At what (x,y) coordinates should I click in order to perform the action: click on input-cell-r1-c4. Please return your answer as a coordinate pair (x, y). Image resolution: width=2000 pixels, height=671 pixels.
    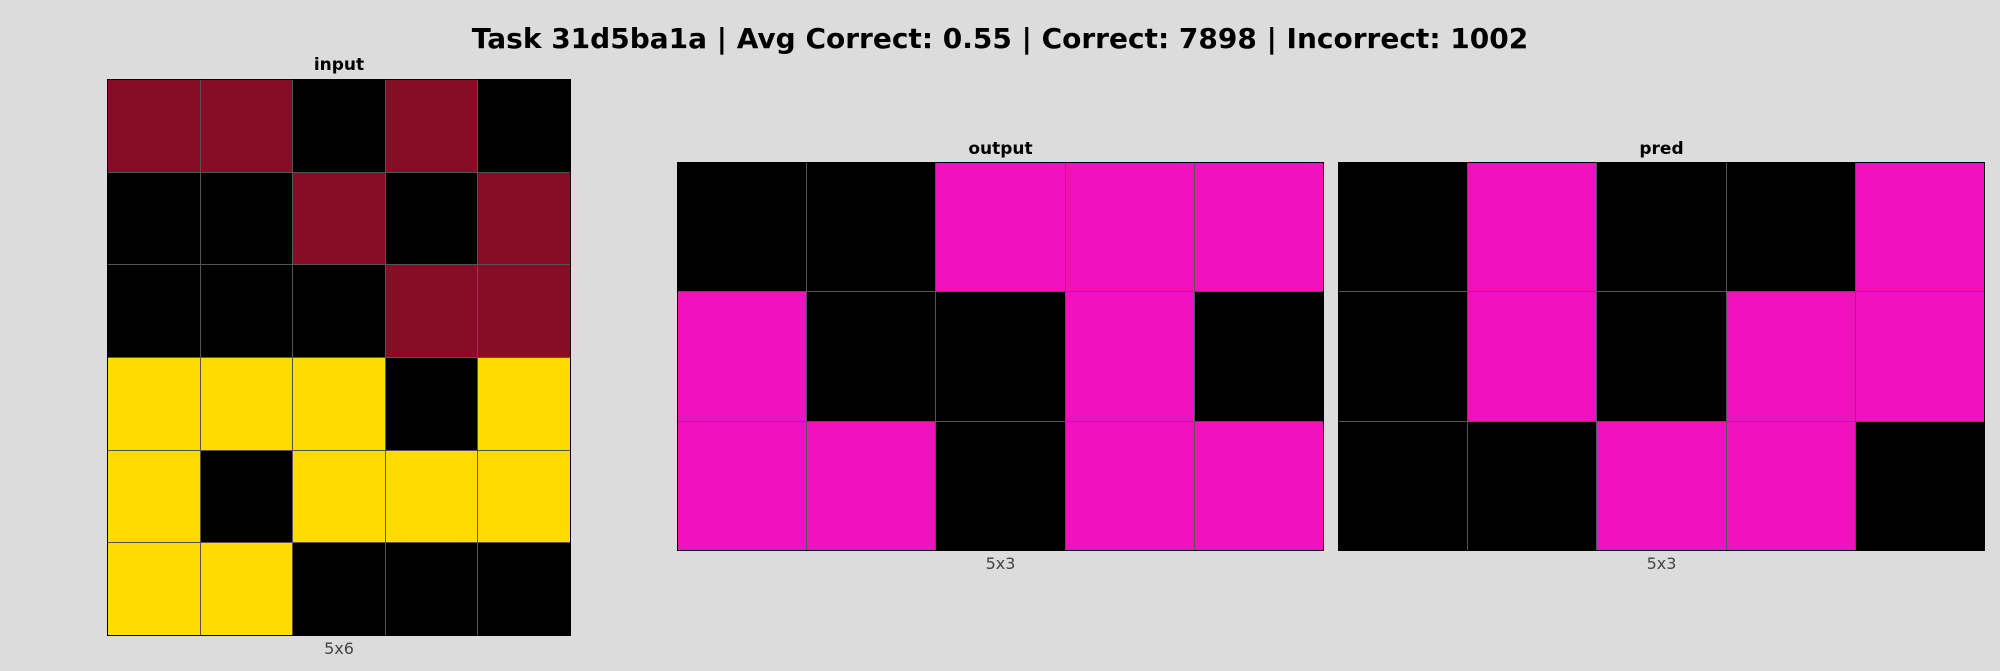
    Looking at the image, I should click on (524, 218).